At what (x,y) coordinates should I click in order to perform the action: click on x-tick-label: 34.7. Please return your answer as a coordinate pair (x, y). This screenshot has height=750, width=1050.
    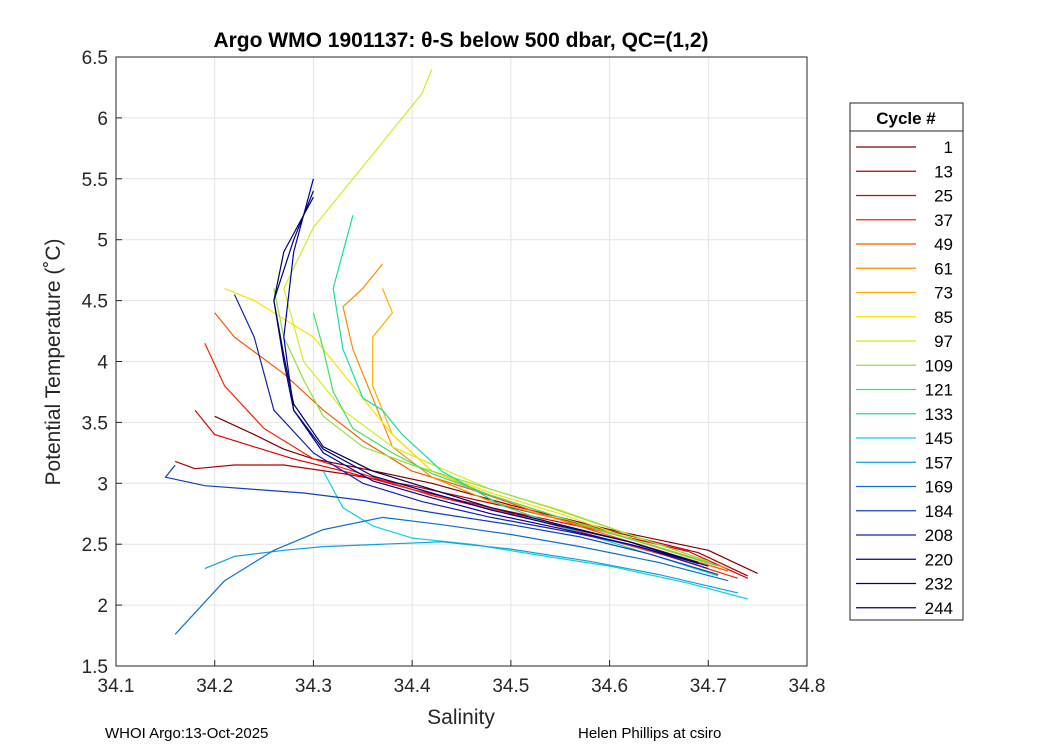
    Looking at the image, I should click on (708, 686).